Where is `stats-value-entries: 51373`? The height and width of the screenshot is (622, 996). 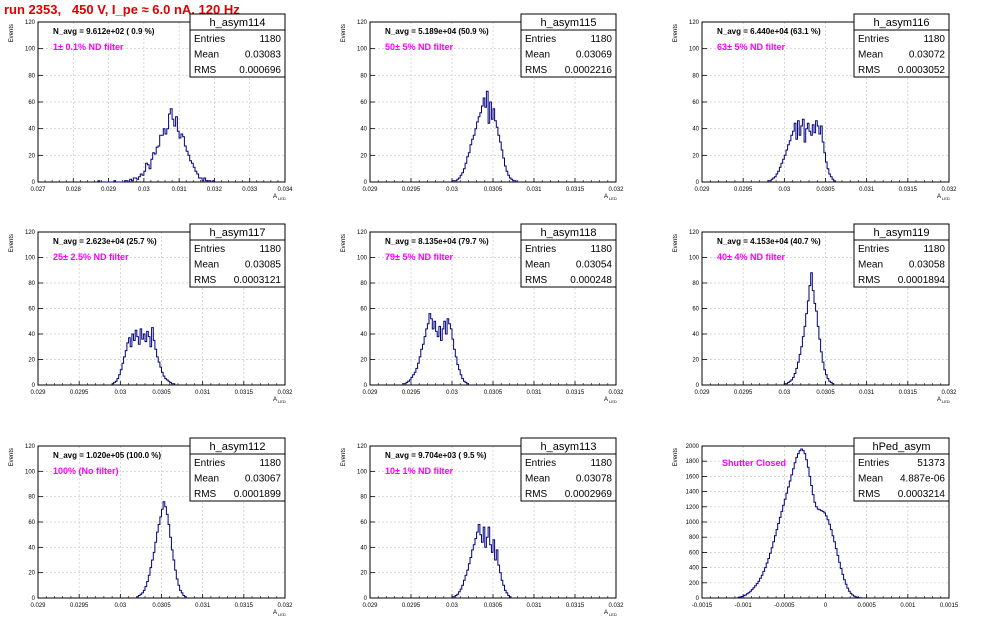 stats-value-entries: 51373 is located at coordinates (931, 463).